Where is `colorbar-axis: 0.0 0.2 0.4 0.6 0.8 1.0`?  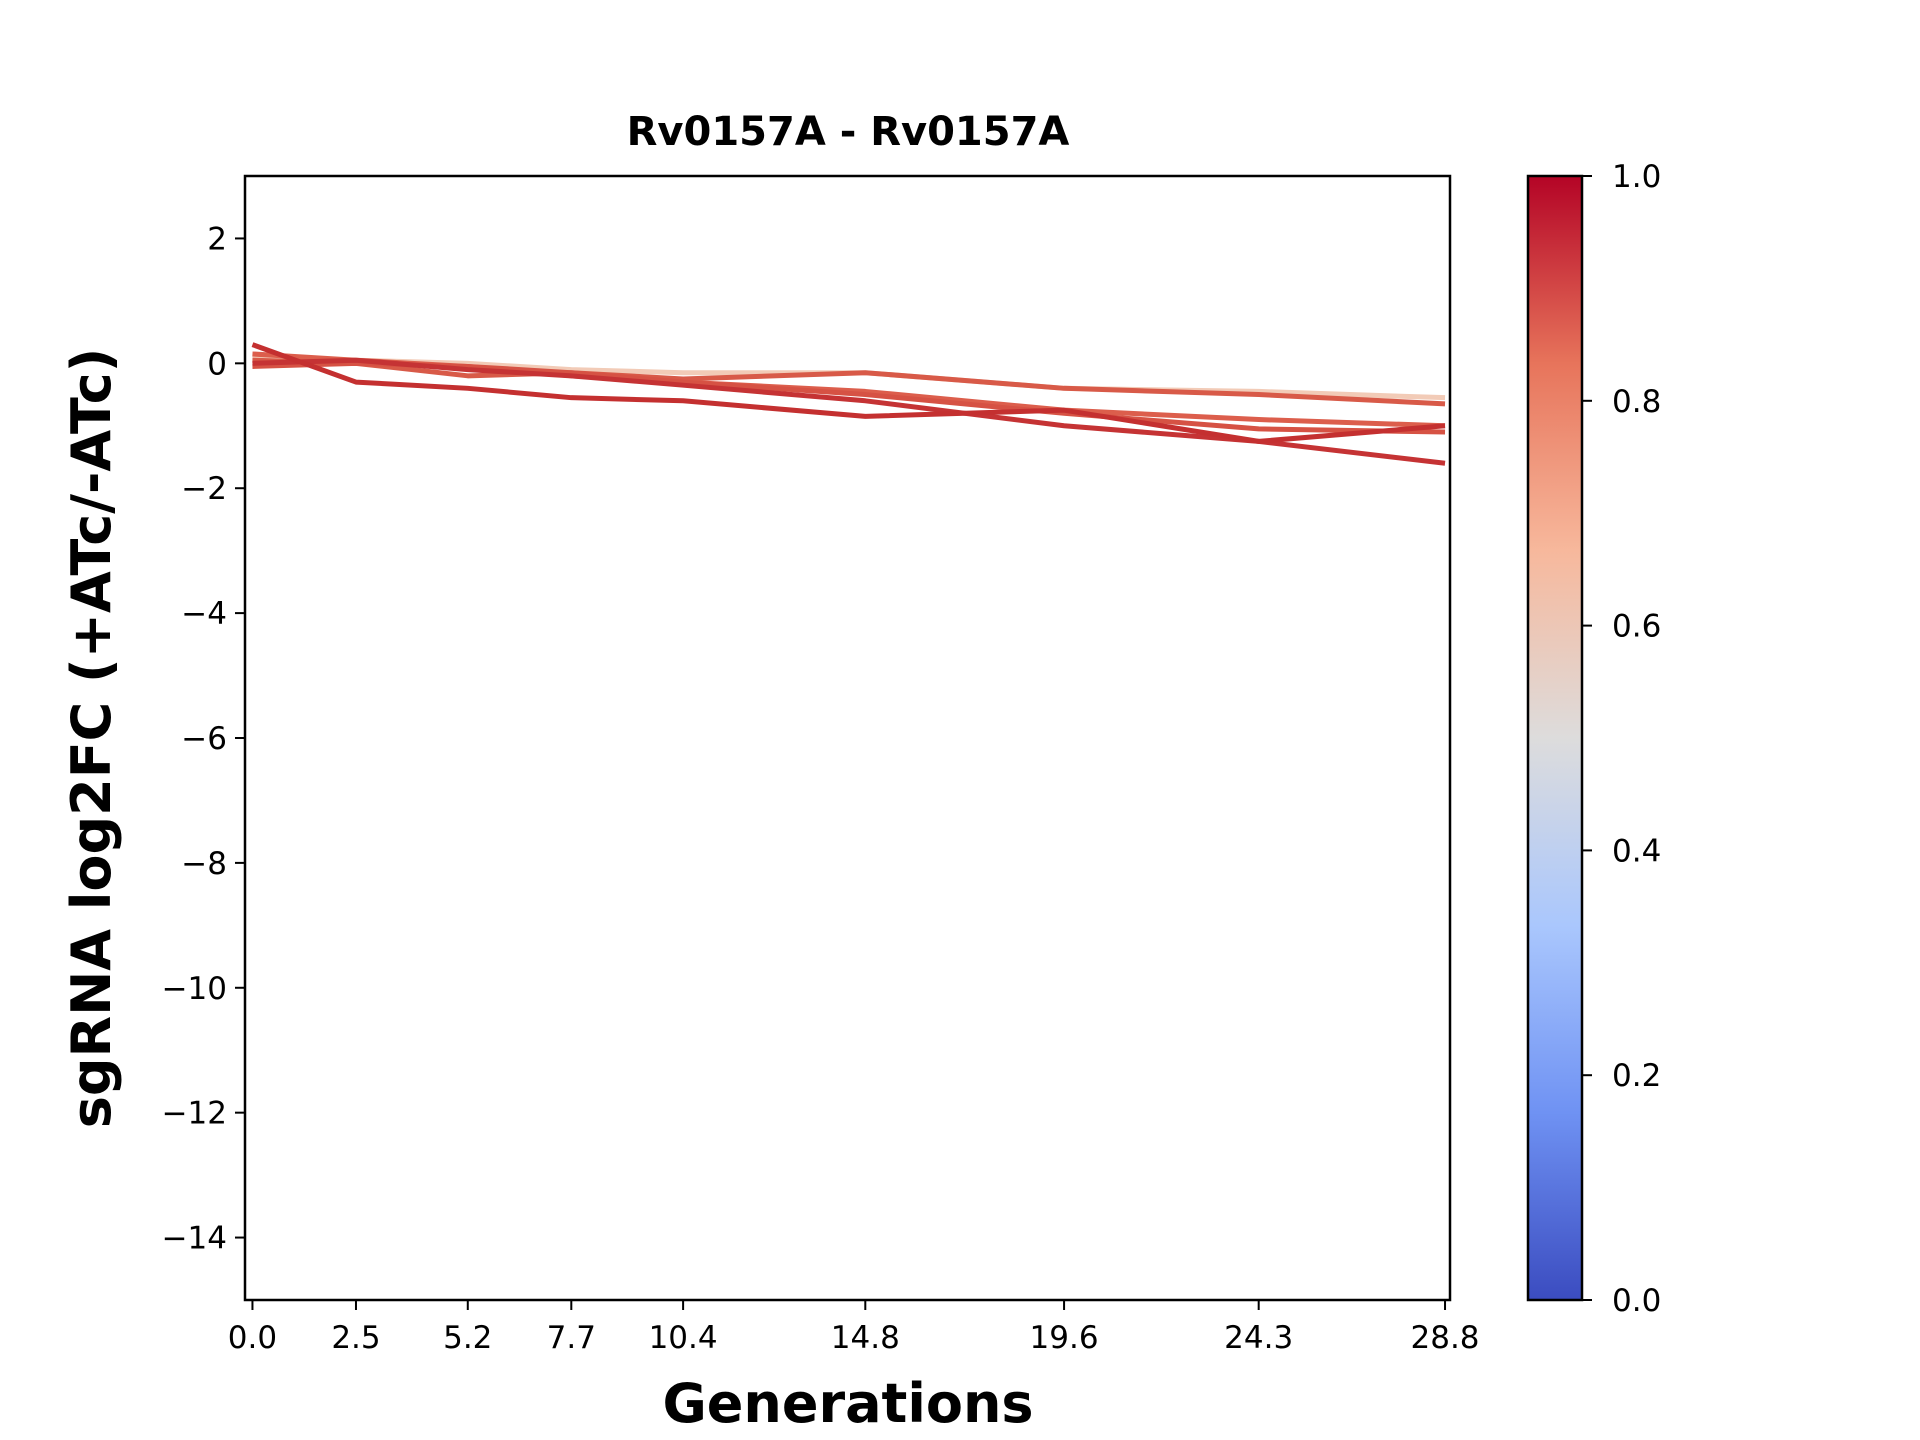
colorbar-axis: 0.0 0.2 0.4 0.6 0.8 1.0 is located at coordinates (1621, 739).